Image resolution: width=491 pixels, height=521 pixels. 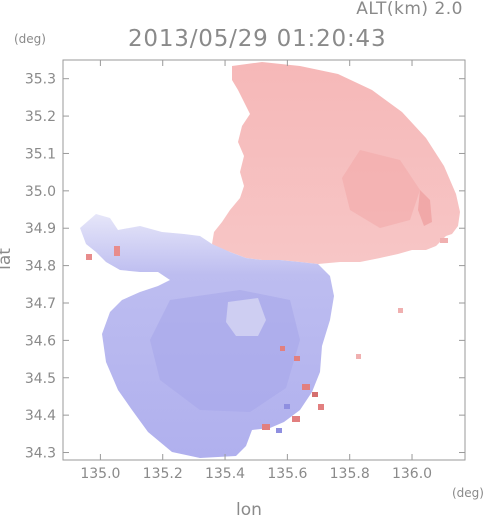 I want to click on x-tick-label: 135.6, so click(x=287, y=474).